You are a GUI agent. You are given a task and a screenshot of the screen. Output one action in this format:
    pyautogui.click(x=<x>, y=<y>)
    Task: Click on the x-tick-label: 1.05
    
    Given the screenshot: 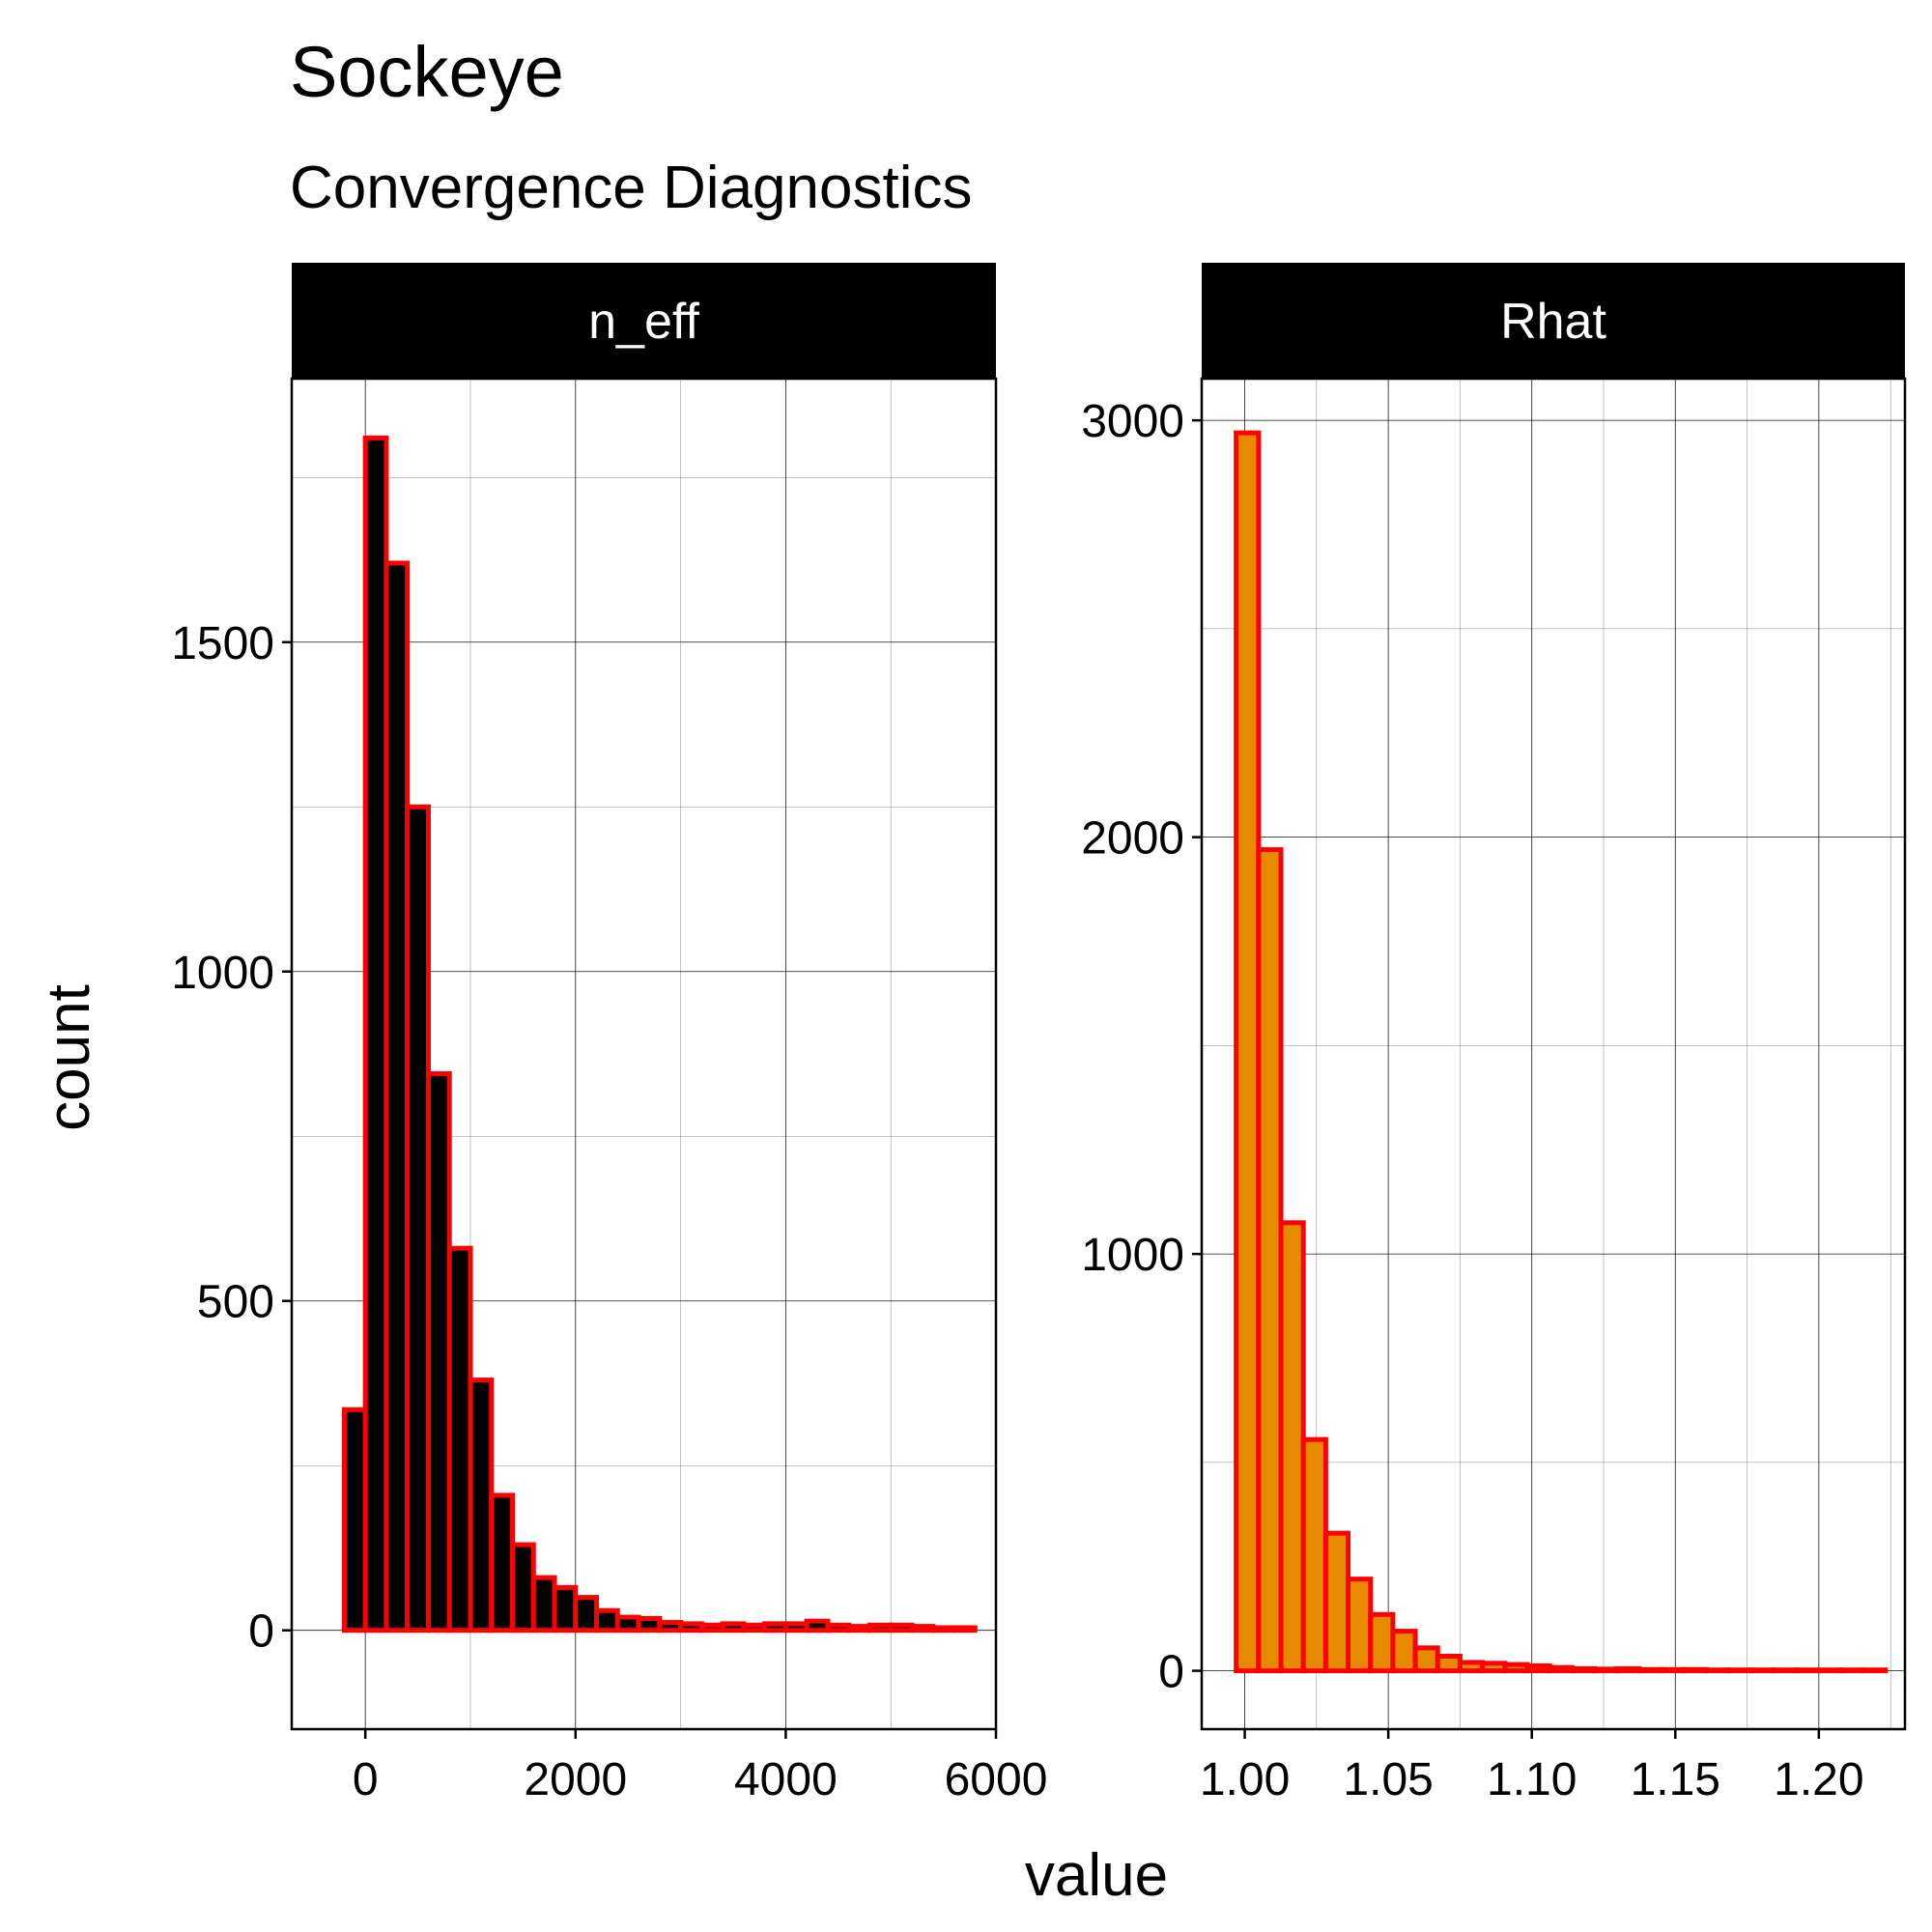 What is the action you would take?
    pyautogui.click(x=1388, y=1779)
    